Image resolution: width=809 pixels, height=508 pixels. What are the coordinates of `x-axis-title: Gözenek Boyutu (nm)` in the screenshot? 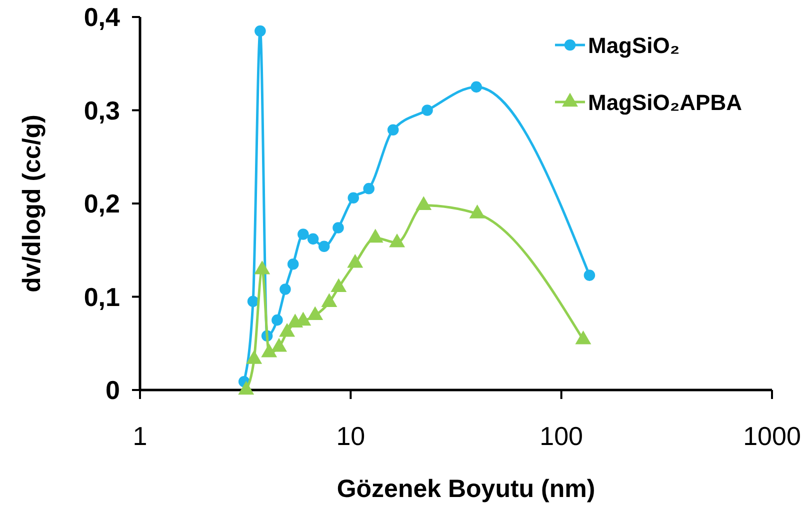 It's located at (466, 489).